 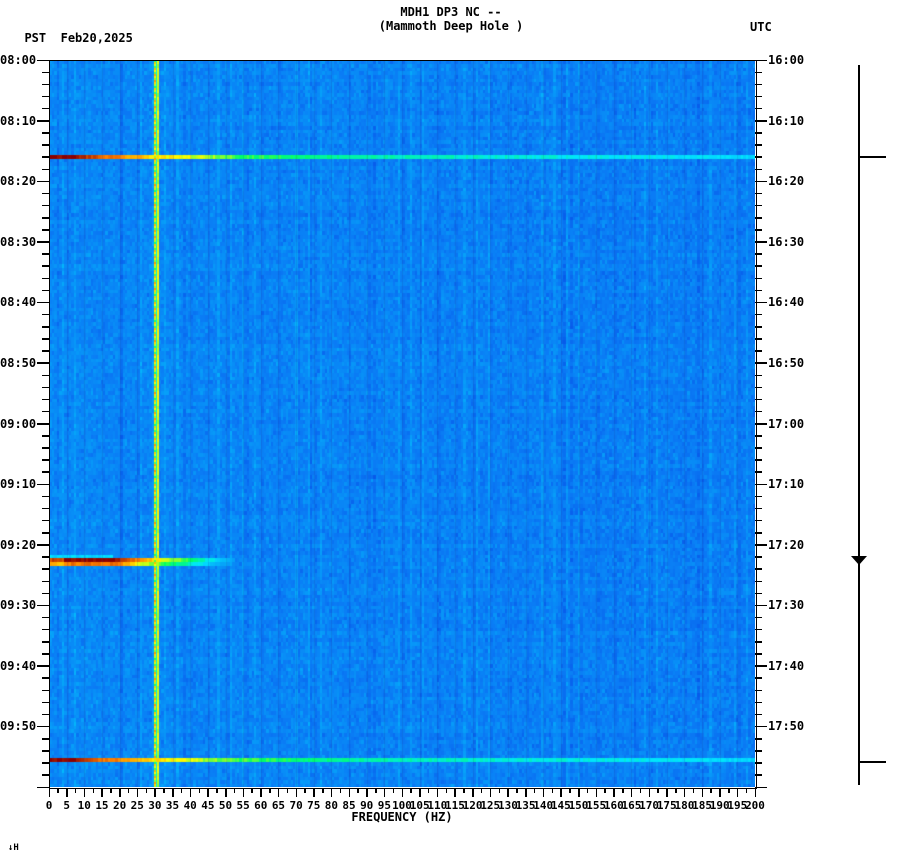 I want to click on frequency-tick-label: 35, so click(x=172, y=805).